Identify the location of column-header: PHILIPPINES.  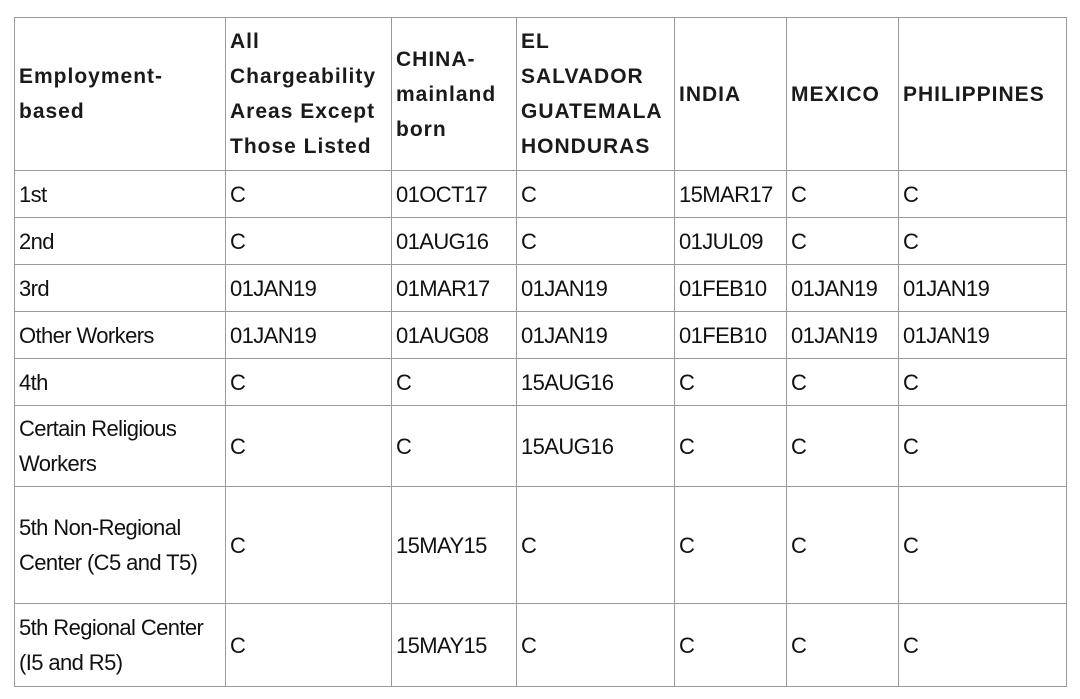
(982, 94).